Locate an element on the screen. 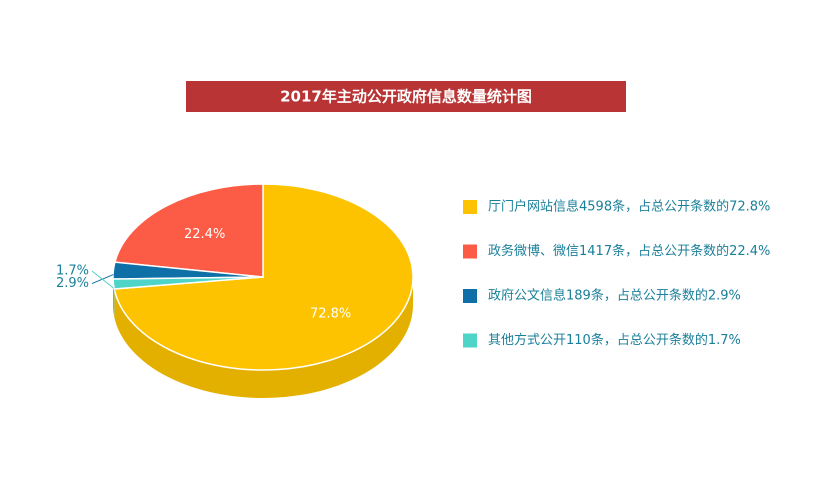  value-label: 1.7% is located at coordinates (72, 271).